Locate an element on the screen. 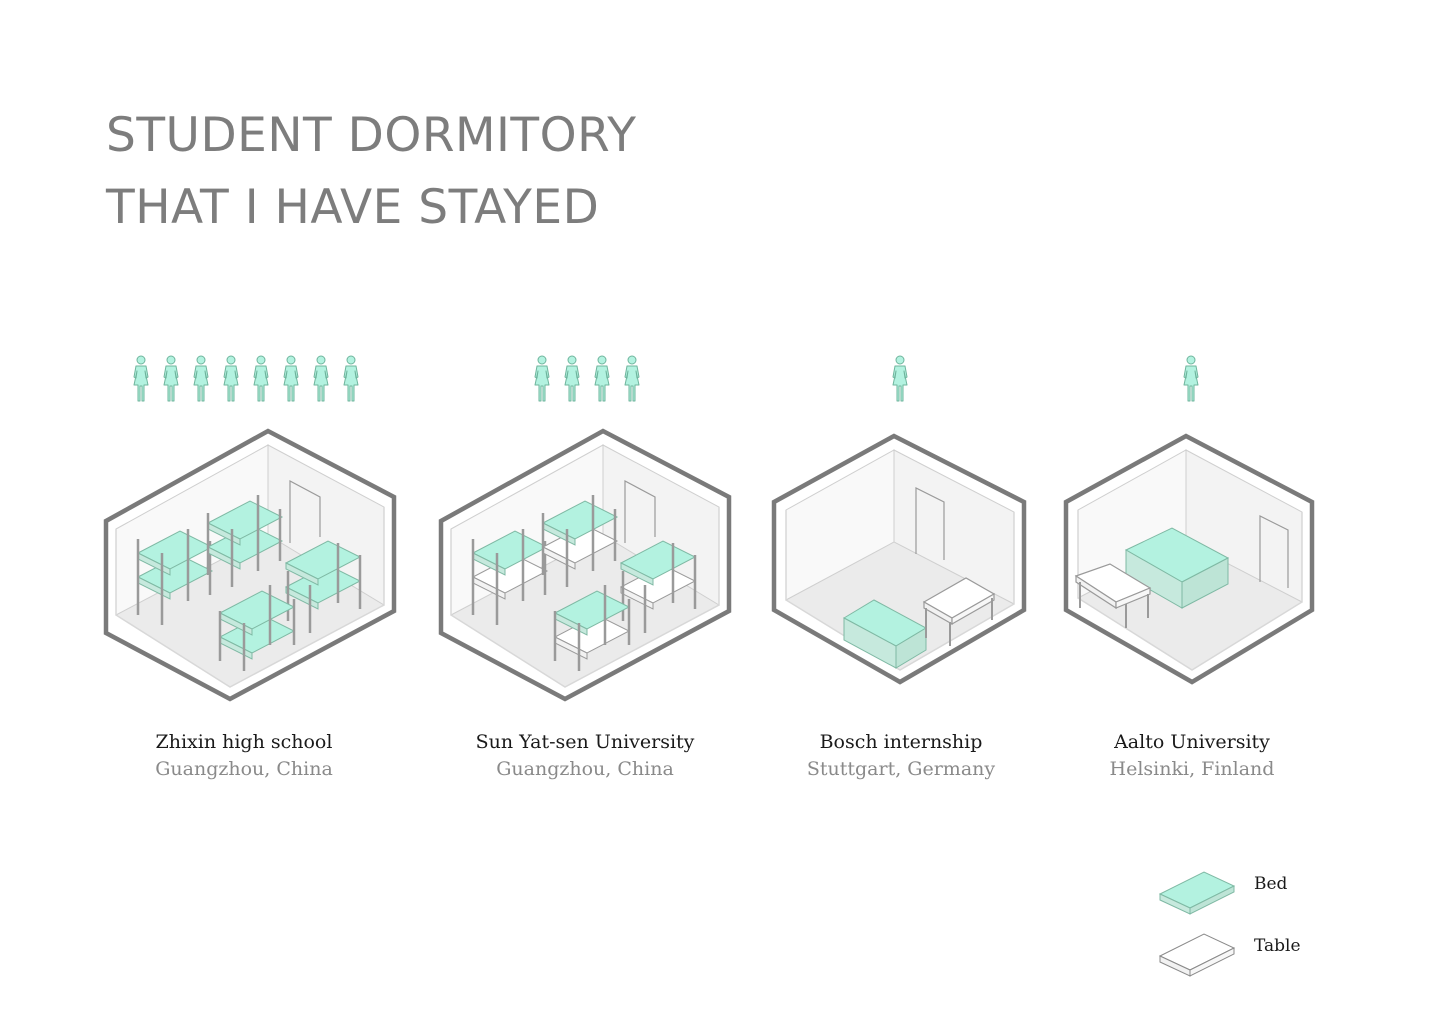  residents-aalto is located at coordinates (1191, 379).